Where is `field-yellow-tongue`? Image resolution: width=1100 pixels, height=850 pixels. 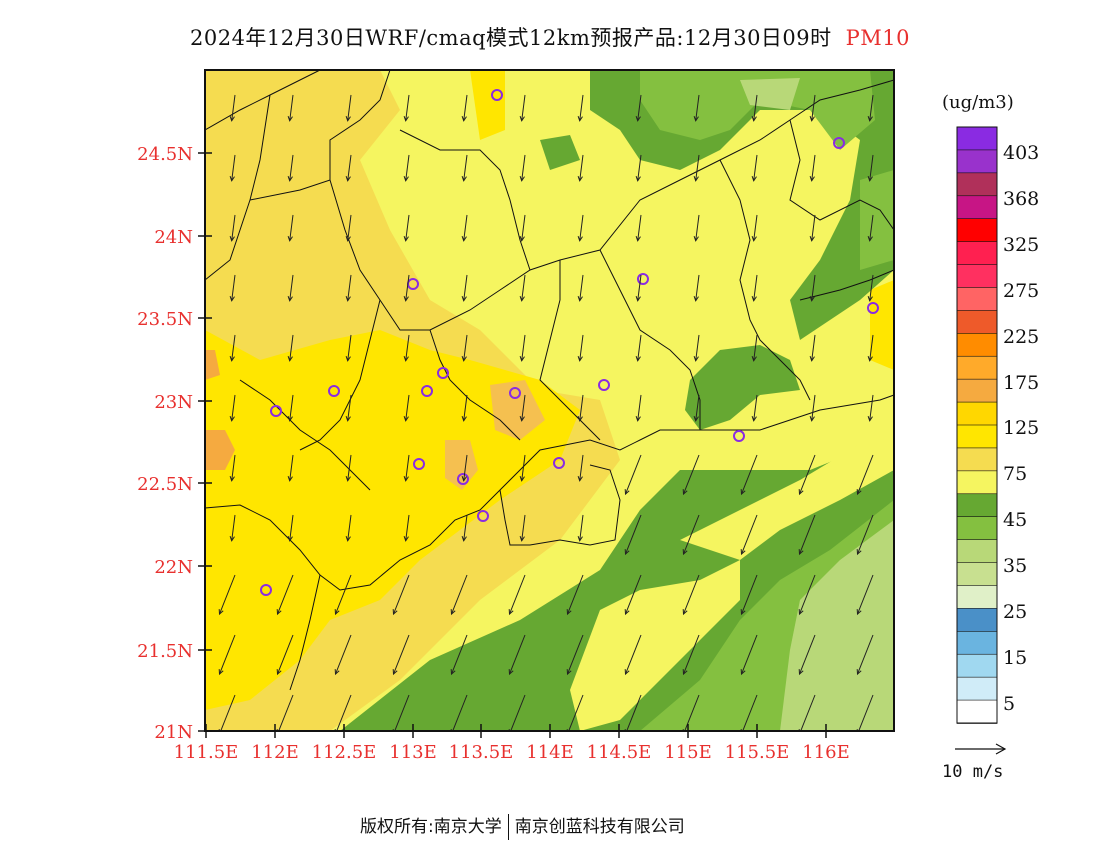
field-yellow-tongue is located at coordinates (655, 645).